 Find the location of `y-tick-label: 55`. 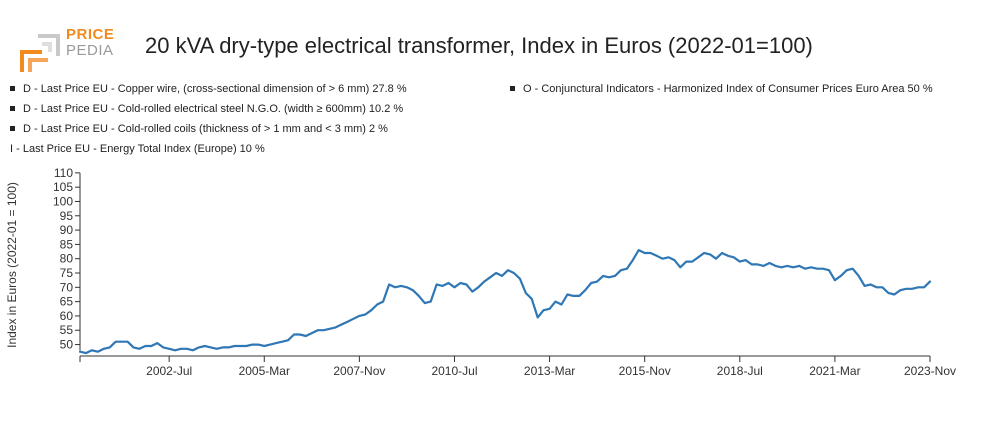

y-tick-label: 55 is located at coordinates (67, 330).